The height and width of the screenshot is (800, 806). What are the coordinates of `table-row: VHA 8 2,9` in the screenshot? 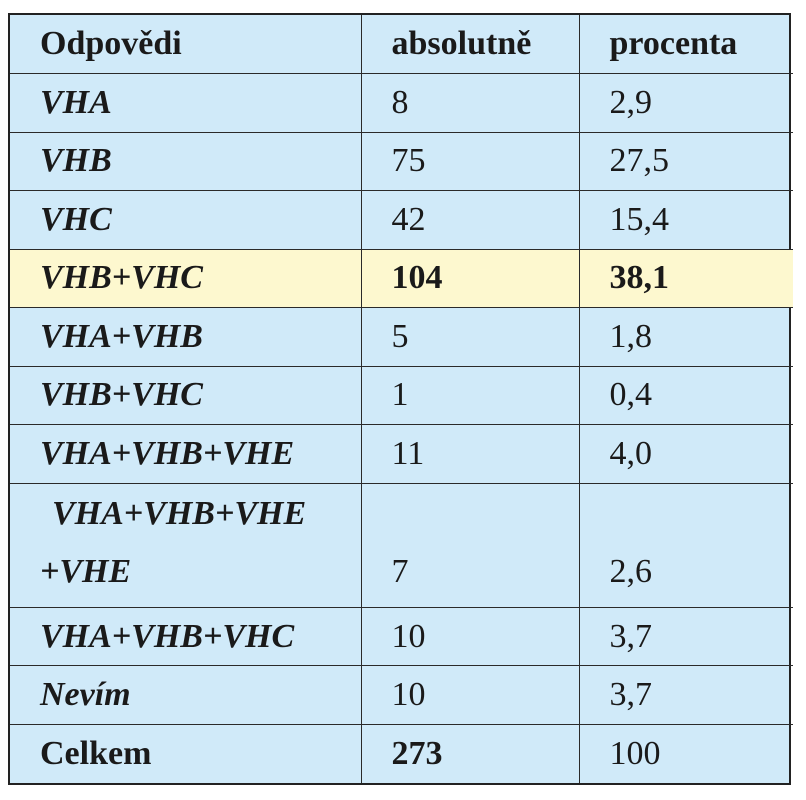 It's located at (401, 103).